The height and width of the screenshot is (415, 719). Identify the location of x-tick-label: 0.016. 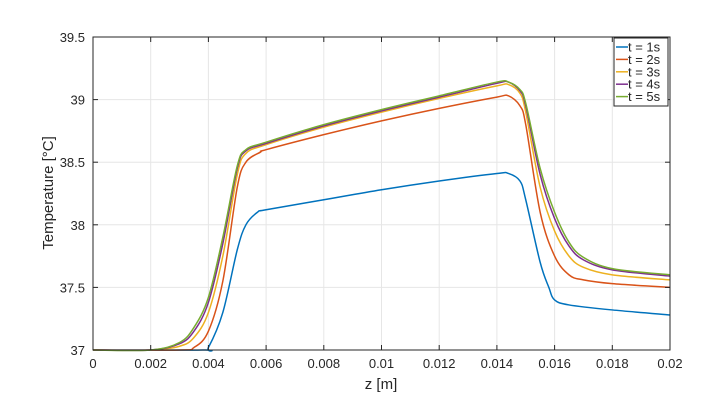
(554, 363).